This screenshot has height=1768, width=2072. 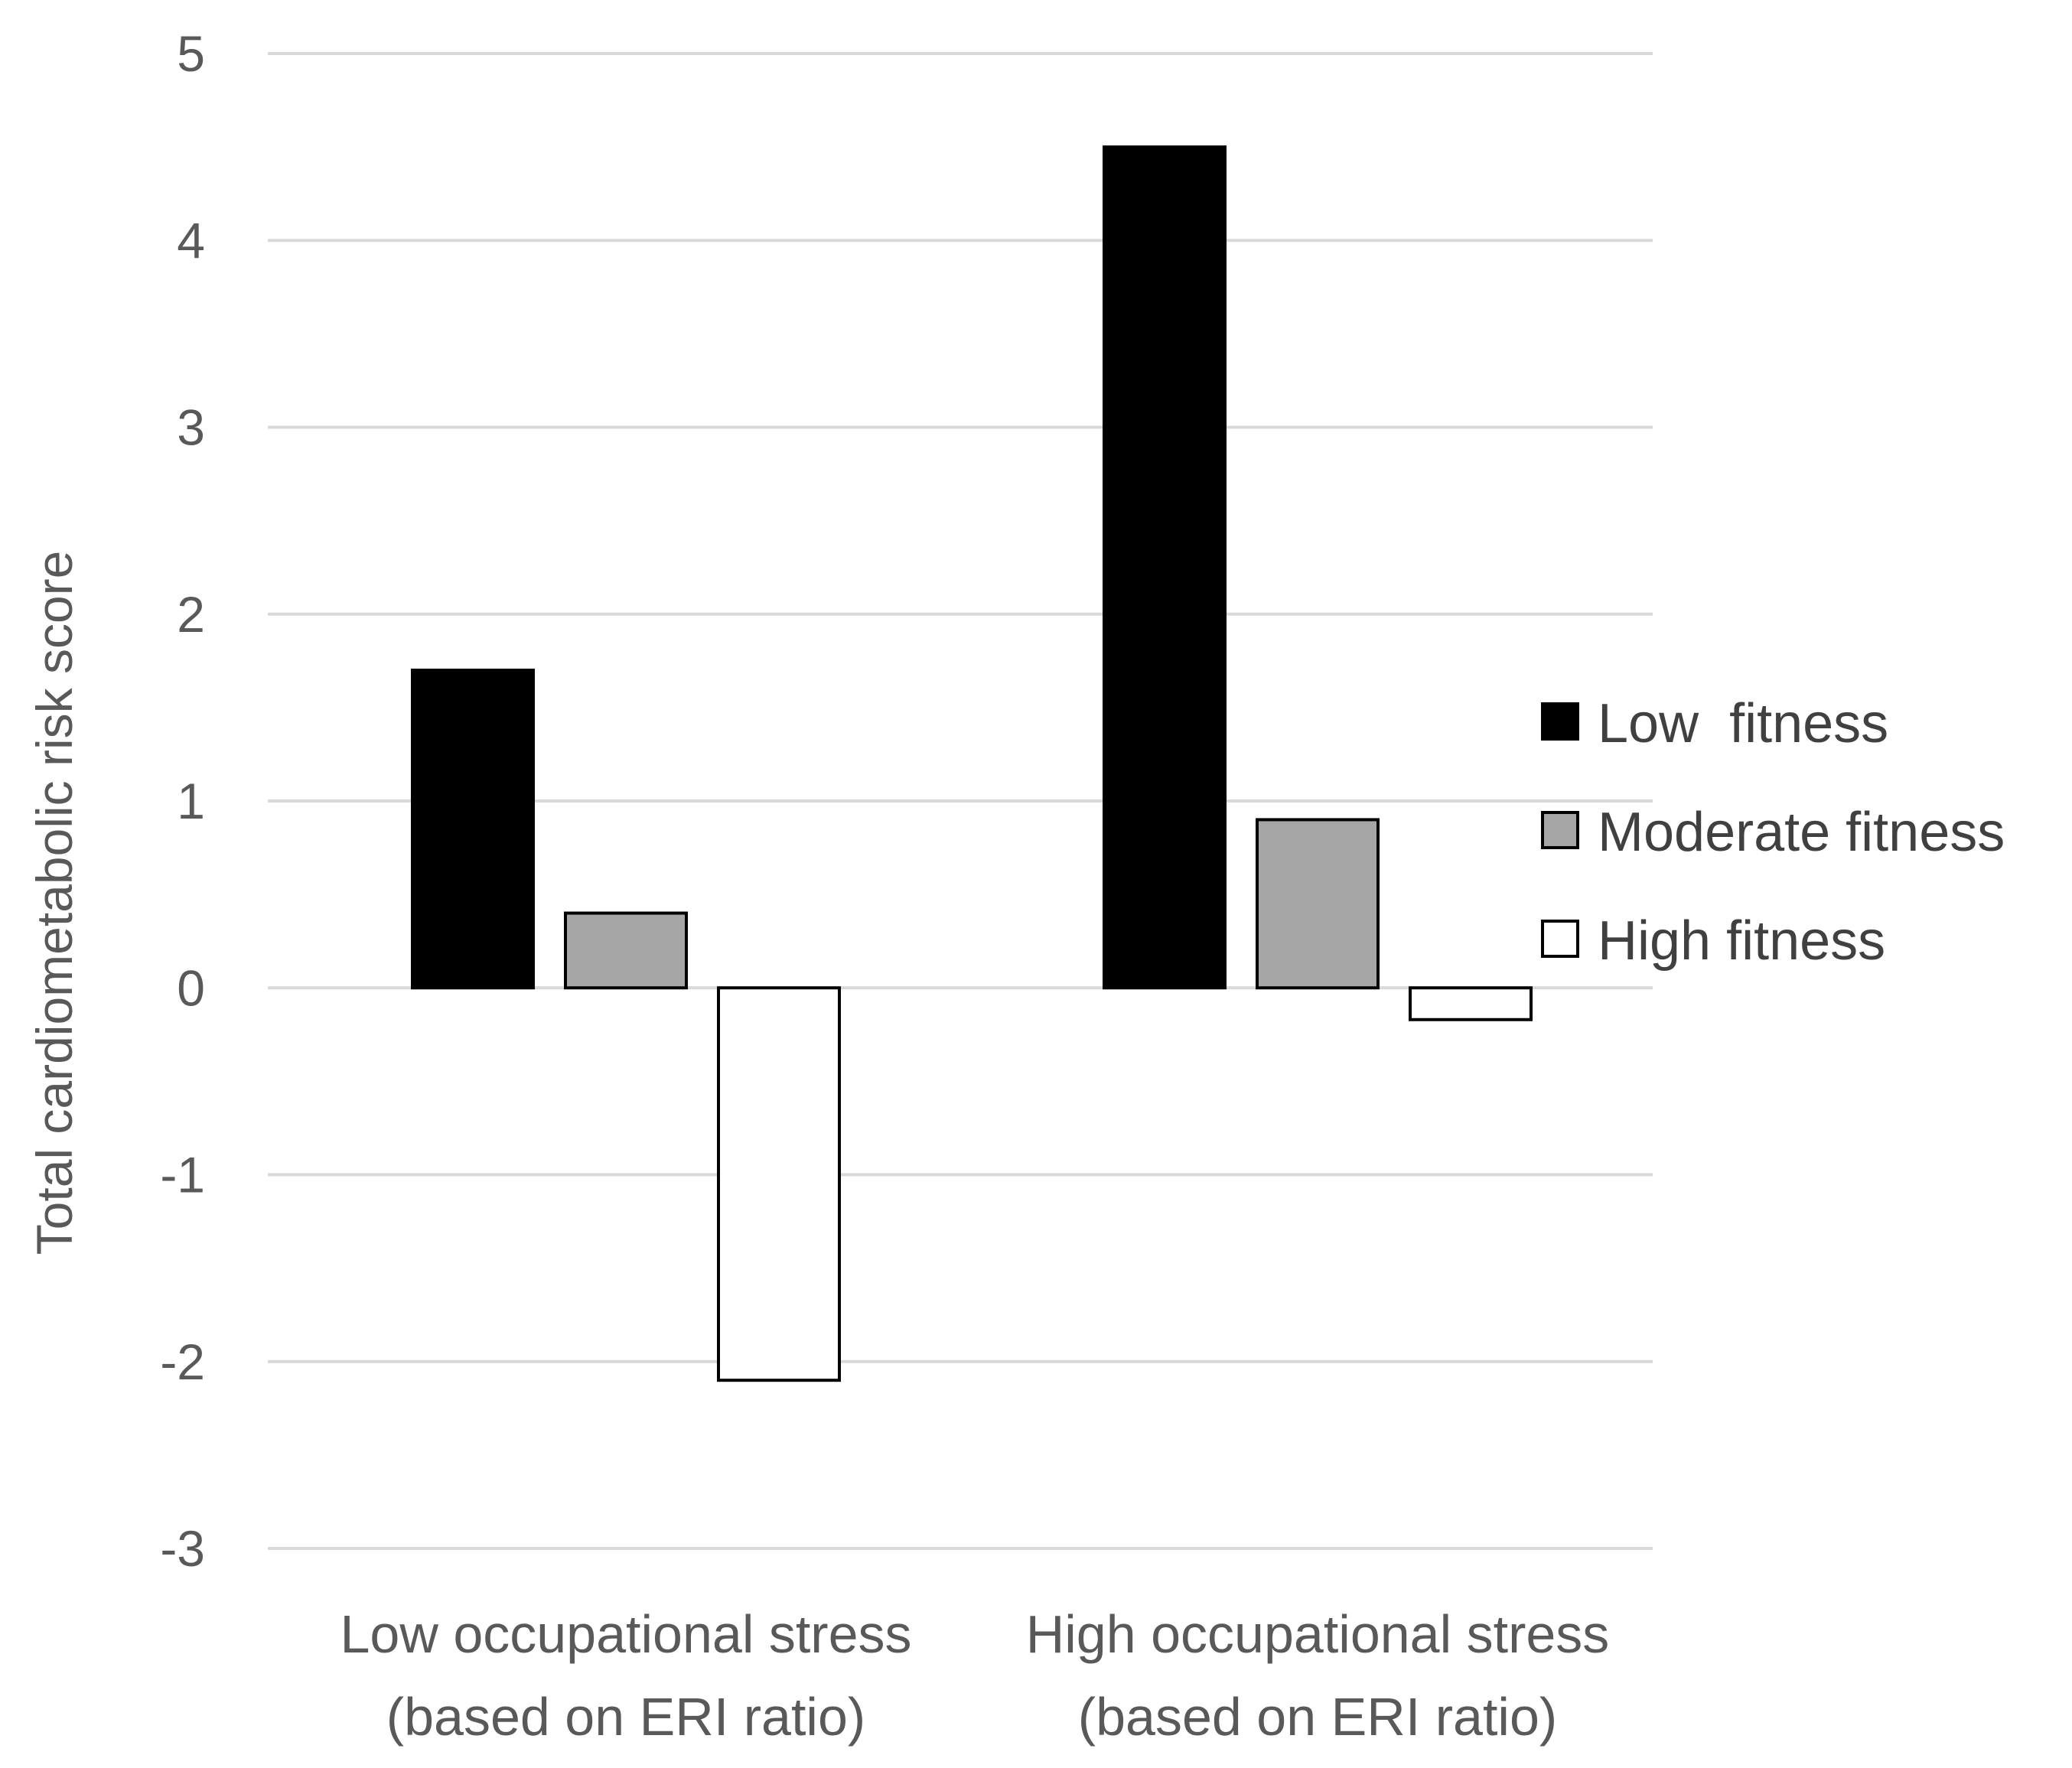 I want to click on x-category-label: Low occupational stress, so click(x=625, y=1634).